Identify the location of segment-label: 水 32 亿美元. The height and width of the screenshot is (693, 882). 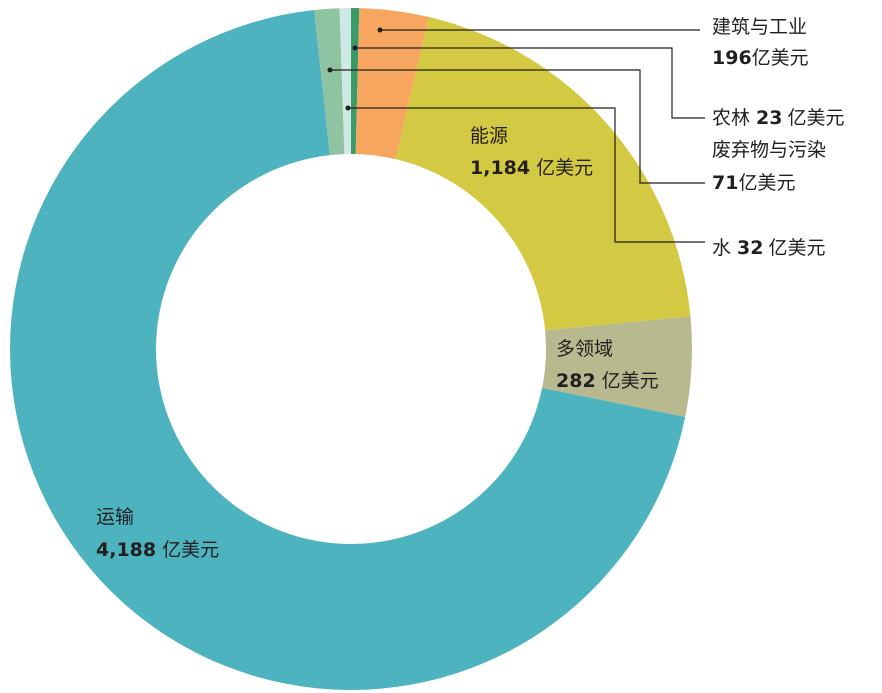
(768, 248).